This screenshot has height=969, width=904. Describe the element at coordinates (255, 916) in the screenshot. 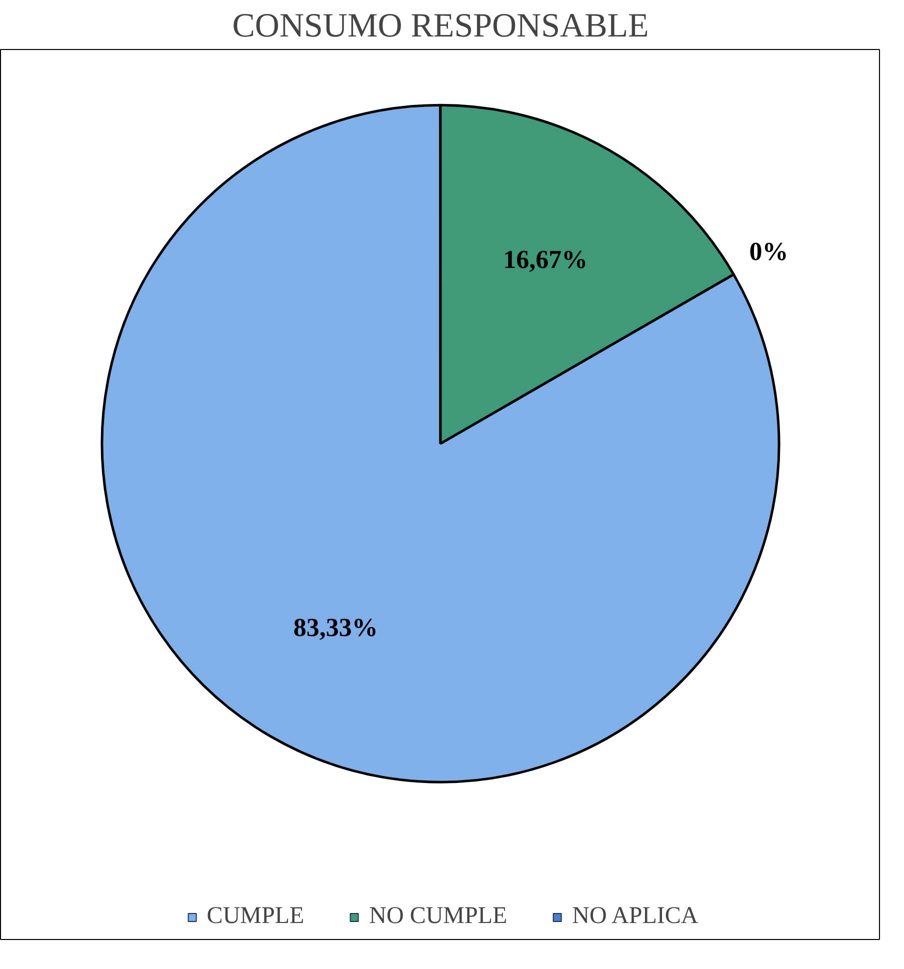

I see `legend-label: CUMPLE` at that location.